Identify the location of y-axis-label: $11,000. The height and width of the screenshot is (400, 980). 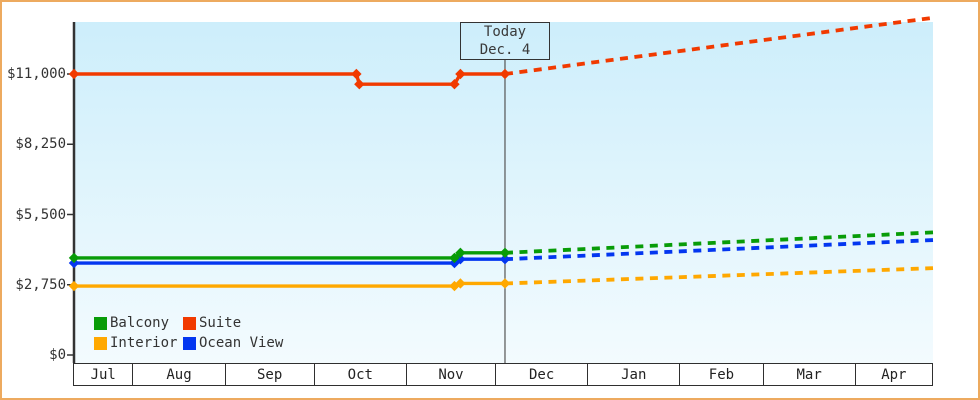
(36, 74).